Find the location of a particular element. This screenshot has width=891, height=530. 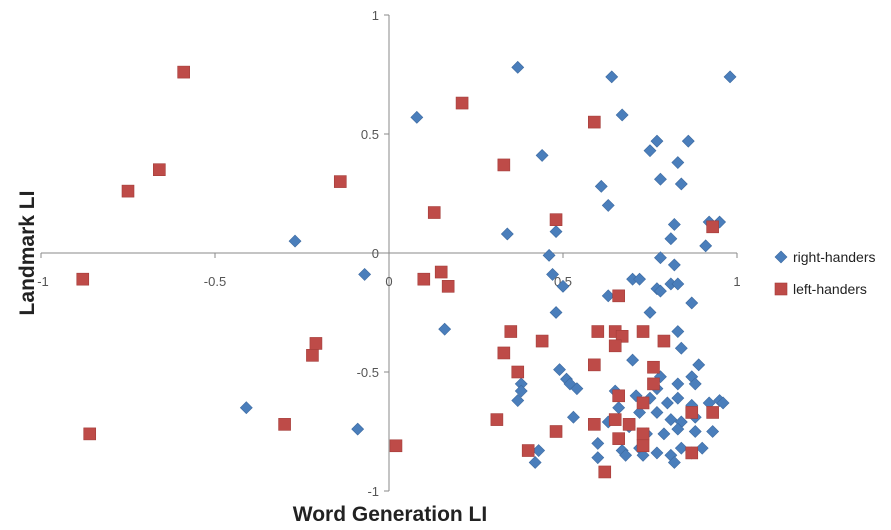

y-axis-ticks: -1 -0.5 0 0.5 1 is located at coordinates (373, 253).